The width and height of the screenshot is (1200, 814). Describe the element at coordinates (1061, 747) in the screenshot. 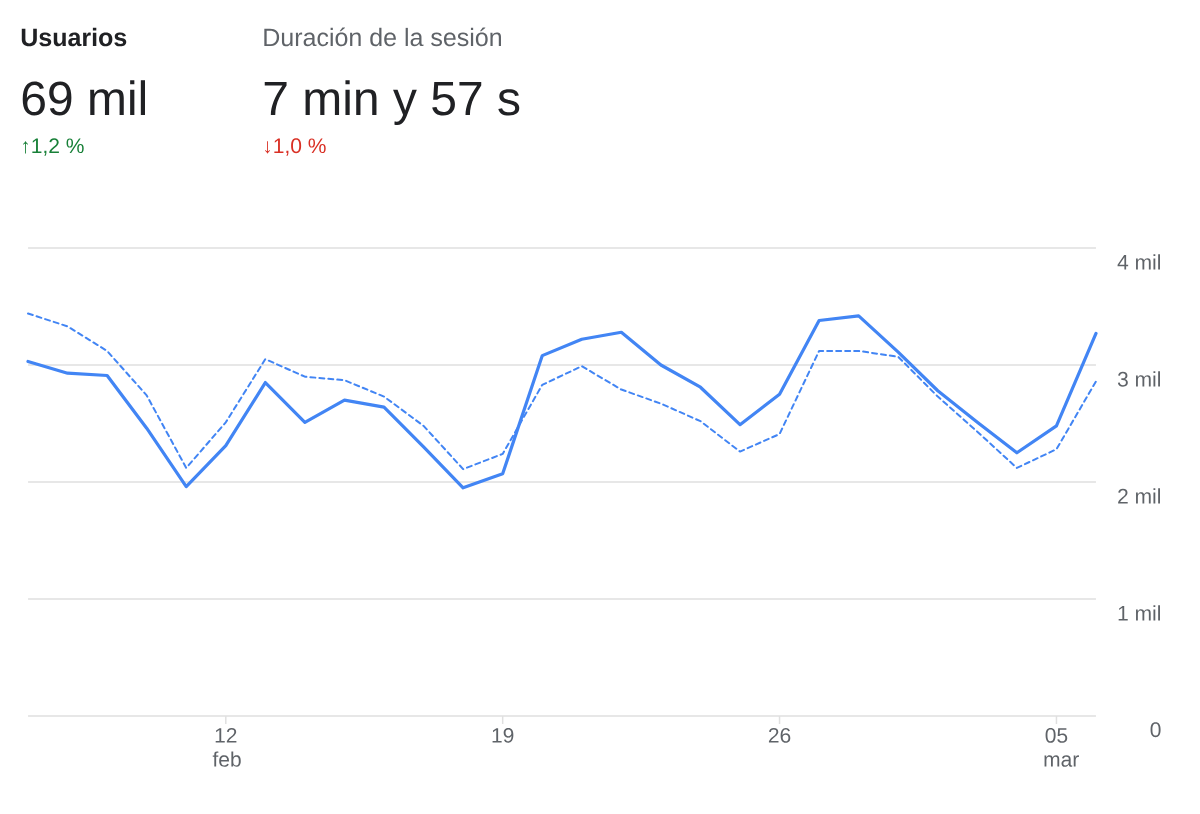

I see `x-tick-label: 05 mar` at that location.